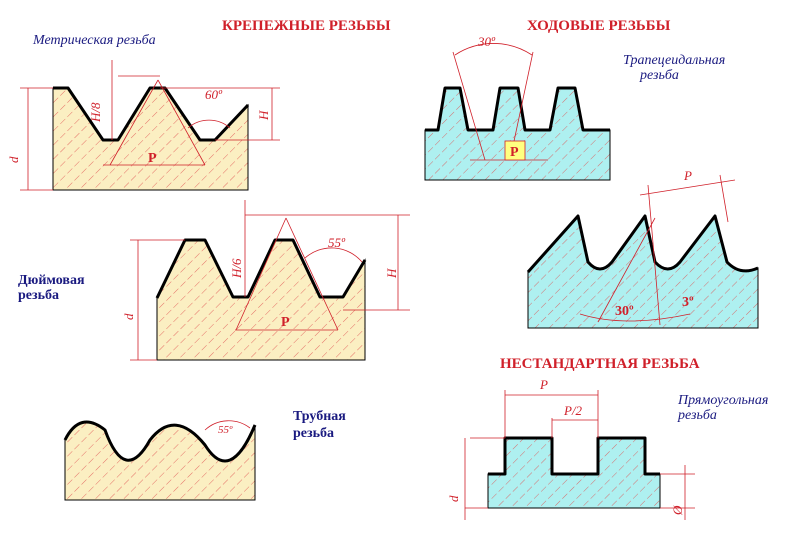 Image resolution: width=802 pixels, height=541 pixels. What do you see at coordinates (722, 400) in the screenshot?
I see `thread-name: Прямоугольная` at bounding box center [722, 400].